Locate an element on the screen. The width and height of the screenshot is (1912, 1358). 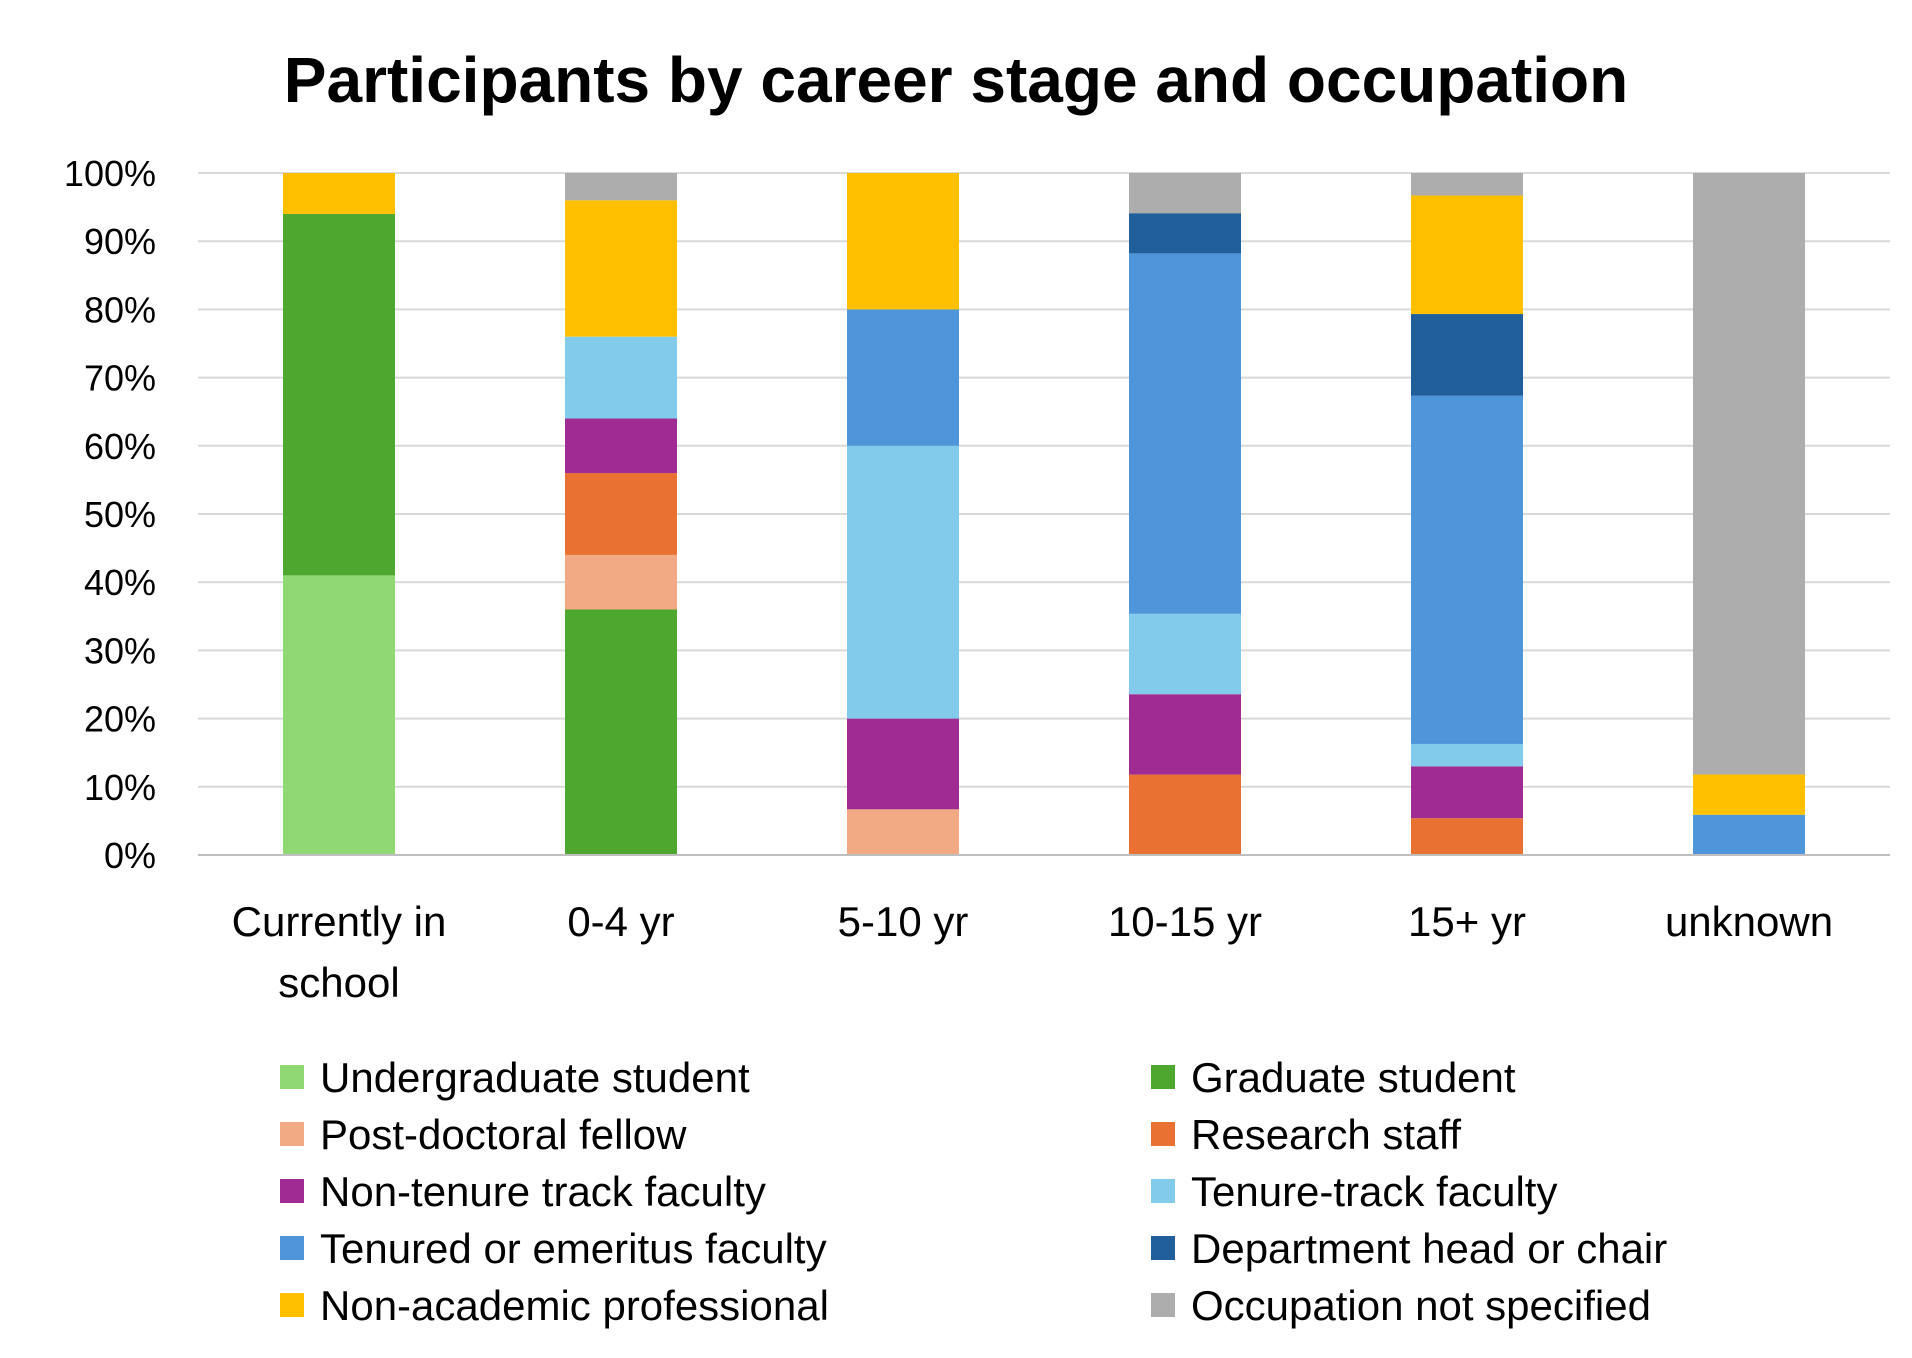
x-tick-label: school is located at coordinates (338, 982).